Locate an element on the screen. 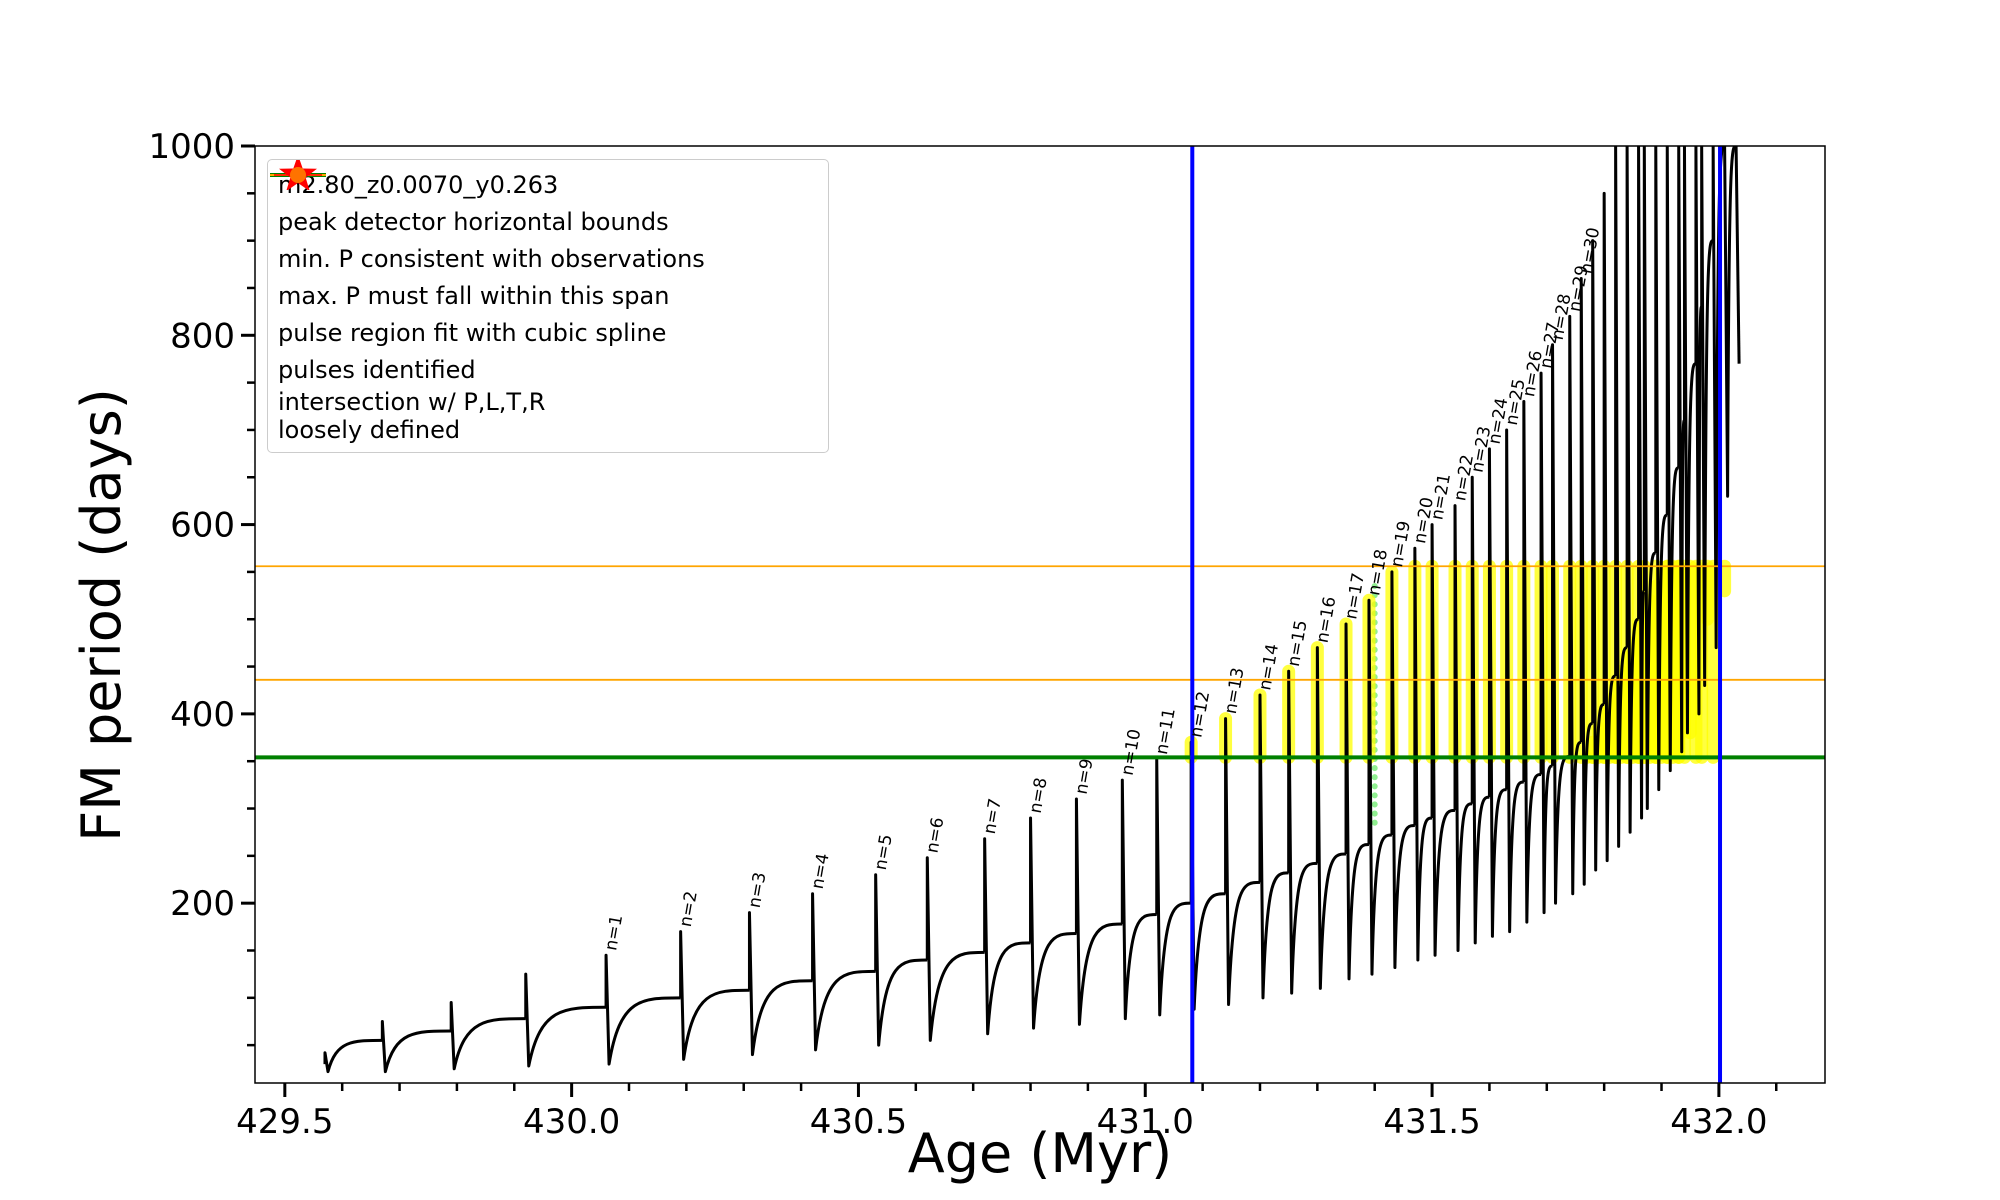  x-tick-label: 430.5 is located at coordinates (858, 1122).